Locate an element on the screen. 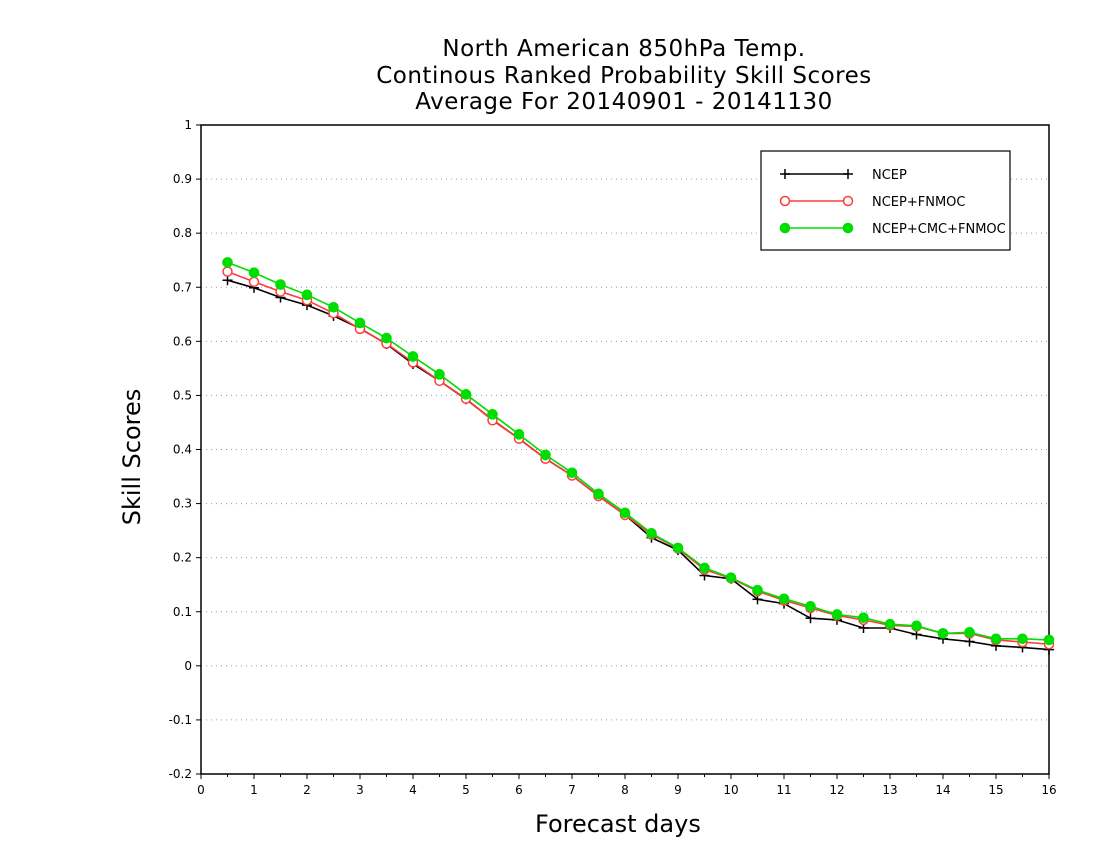  x-tick-label: 5 is located at coordinates (466, 790).